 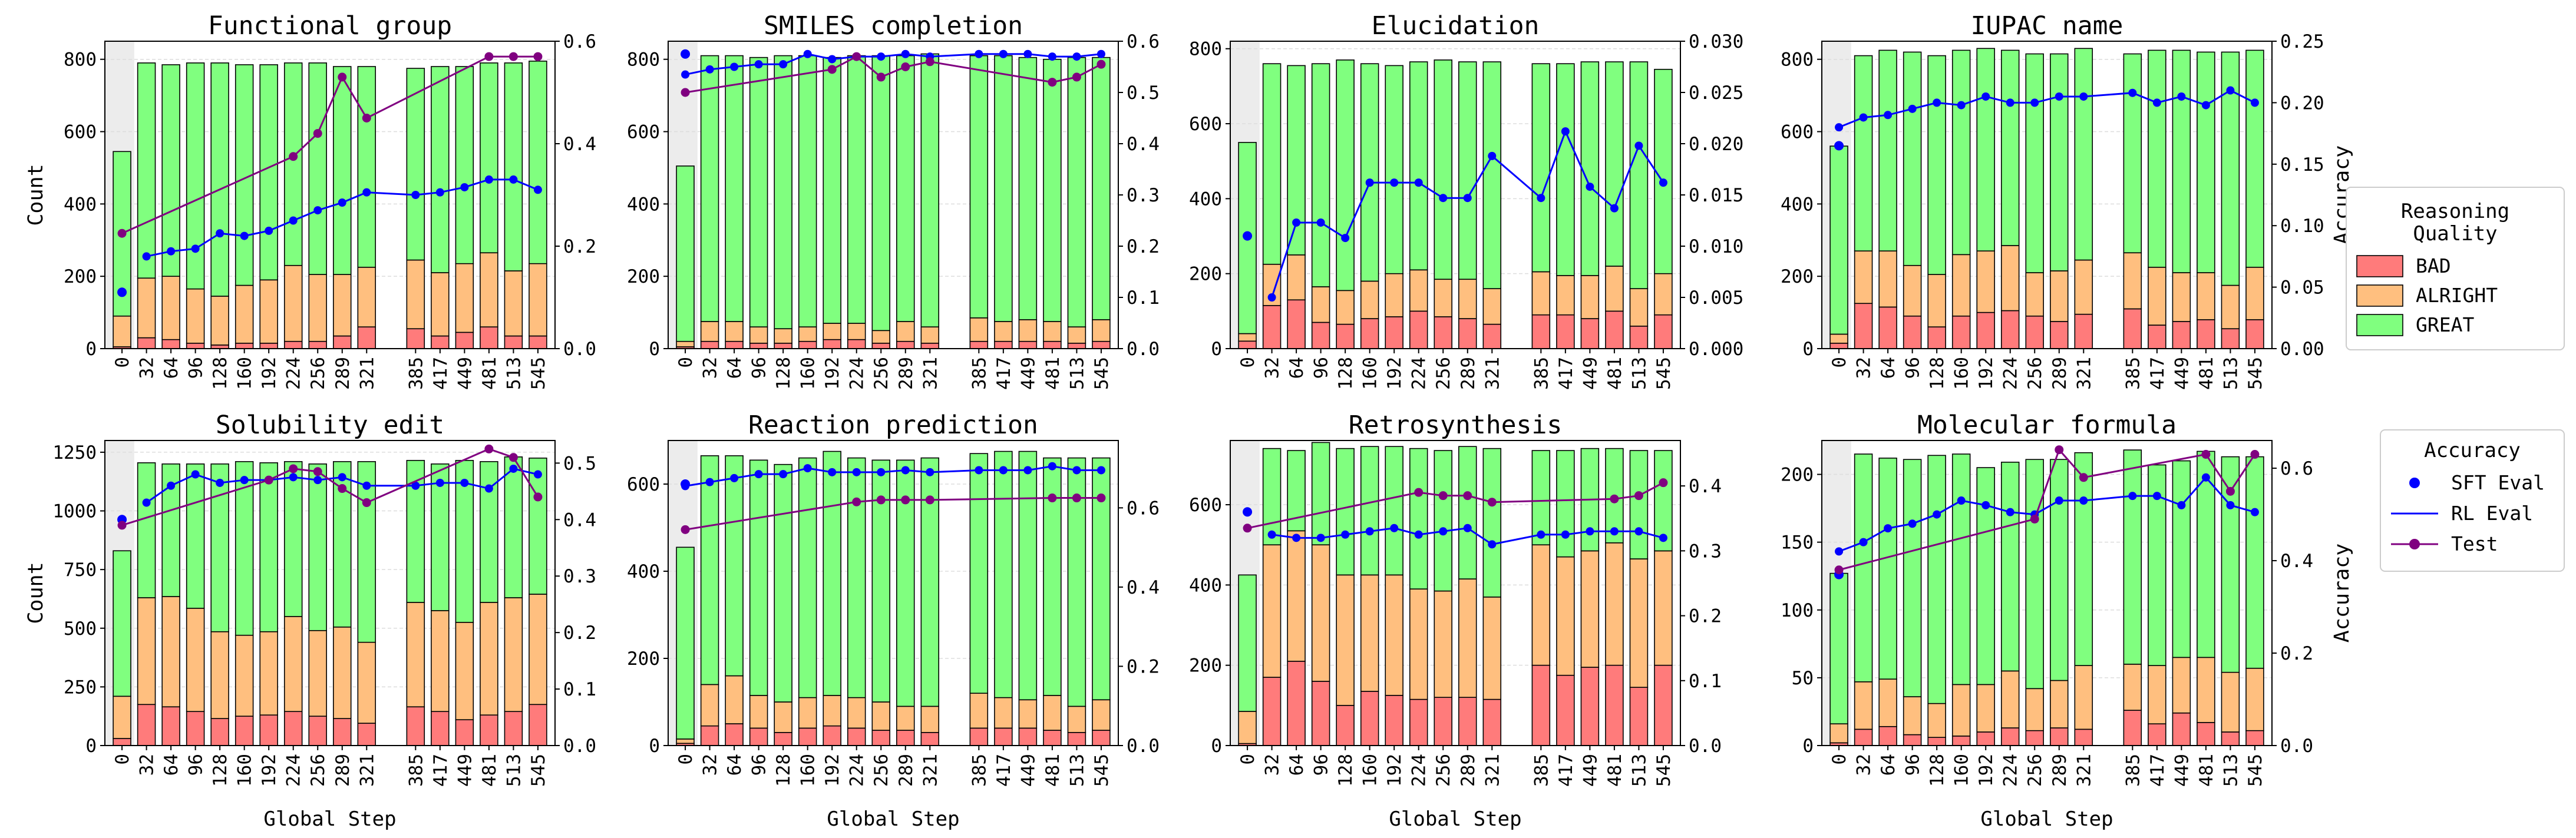 What do you see at coordinates (489, 373) in the screenshot?
I see `x-tick-label: 481` at bounding box center [489, 373].